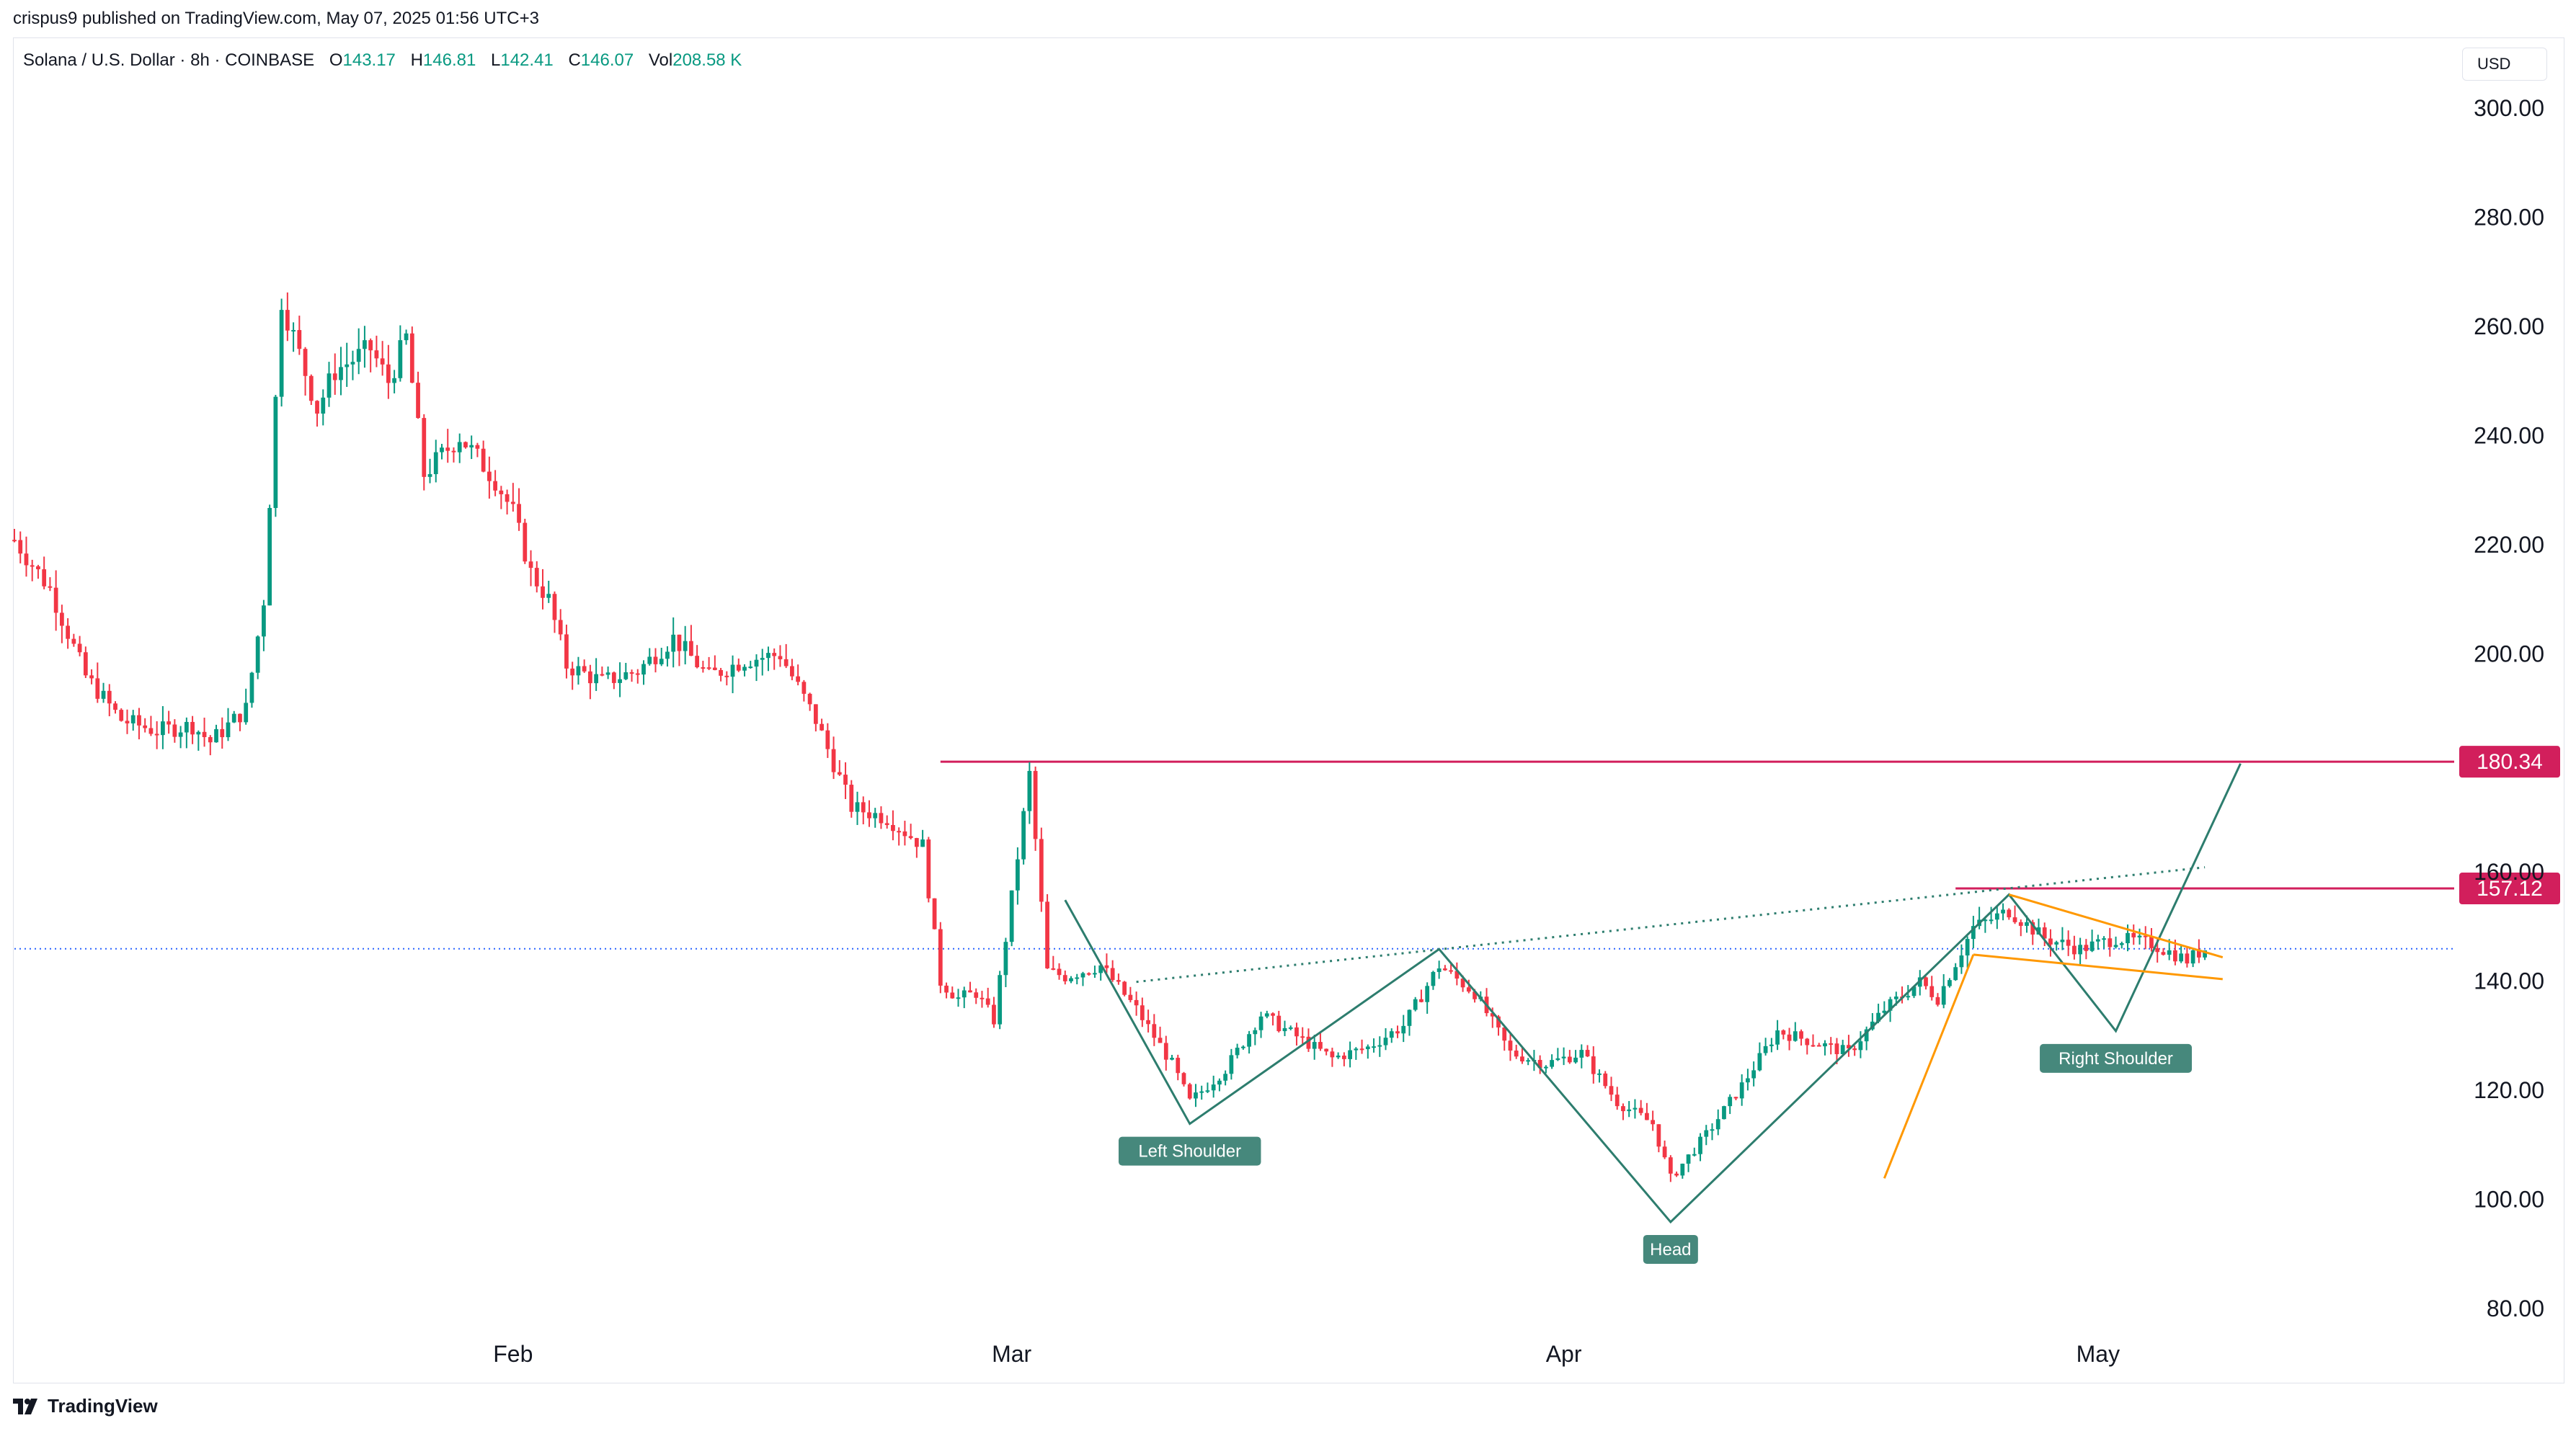 The height and width of the screenshot is (1431, 2576). I want to click on x-tick-label: May, so click(2098, 1354).